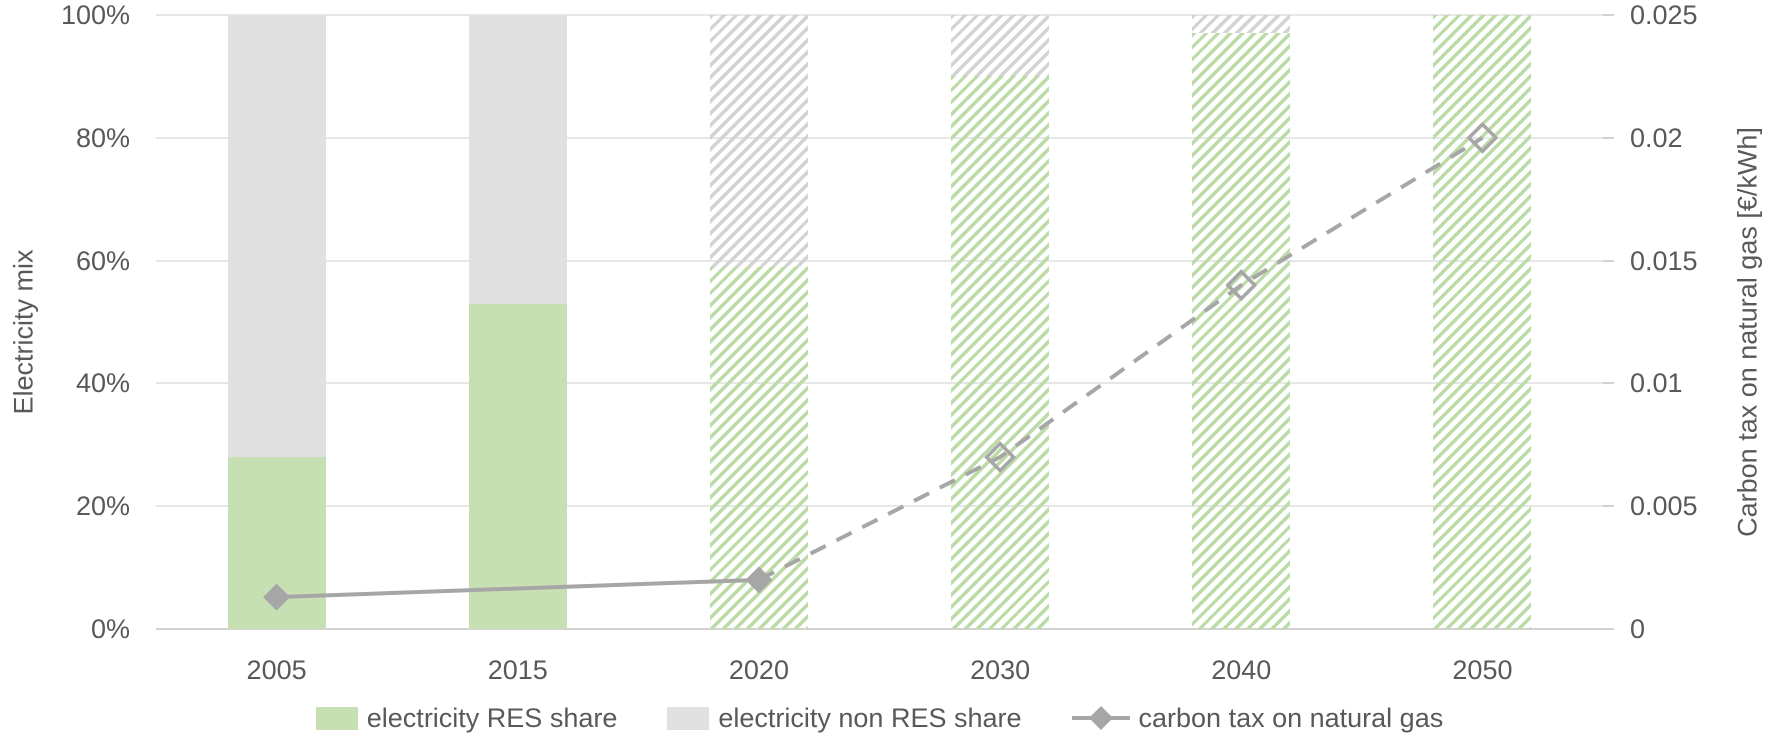 Image resolution: width=1772 pixels, height=750 pixels. Describe the element at coordinates (277, 597) in the screenshot. I see `carbon-tax-marker-2005` at that location.